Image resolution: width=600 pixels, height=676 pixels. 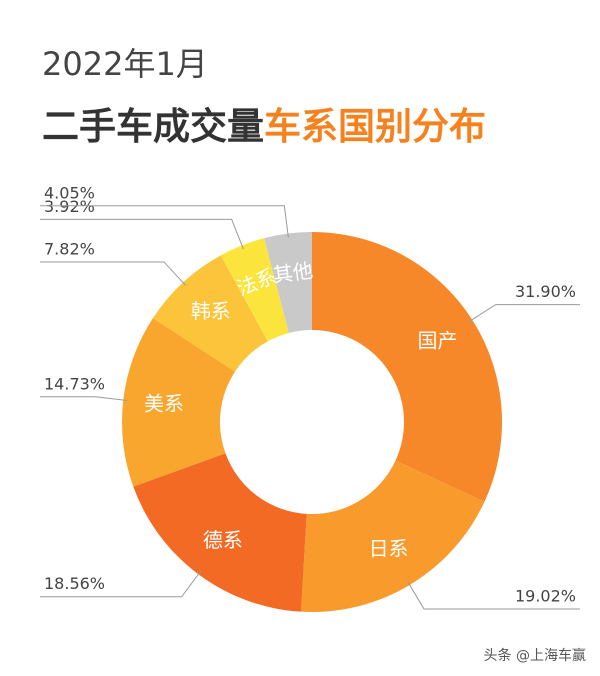 I want to click on value-label: 14.73%, so click(x=74, y=383).